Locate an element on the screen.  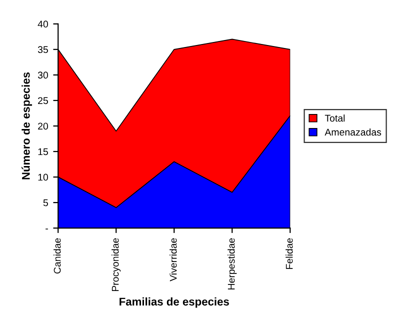
x-tick-label: Canidae is located at coordinates (57, 256).